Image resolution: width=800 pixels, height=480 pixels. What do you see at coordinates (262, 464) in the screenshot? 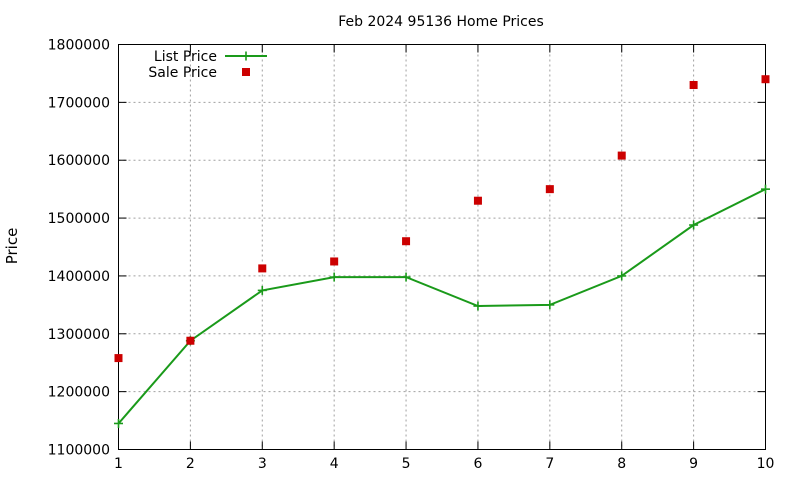
I see `x-tick-label: 3` at bounding box center [262, 464].